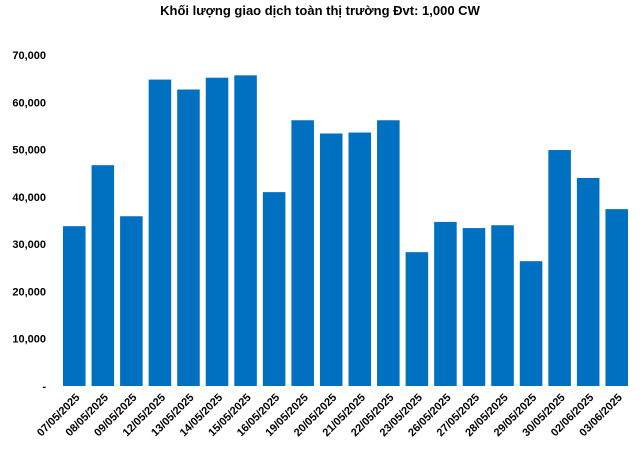 This screenshot has height=449, width=640. Describe the element at coordinates (29, 198) in the screenshot. I see `y-tick-label: 40,000` at that location.